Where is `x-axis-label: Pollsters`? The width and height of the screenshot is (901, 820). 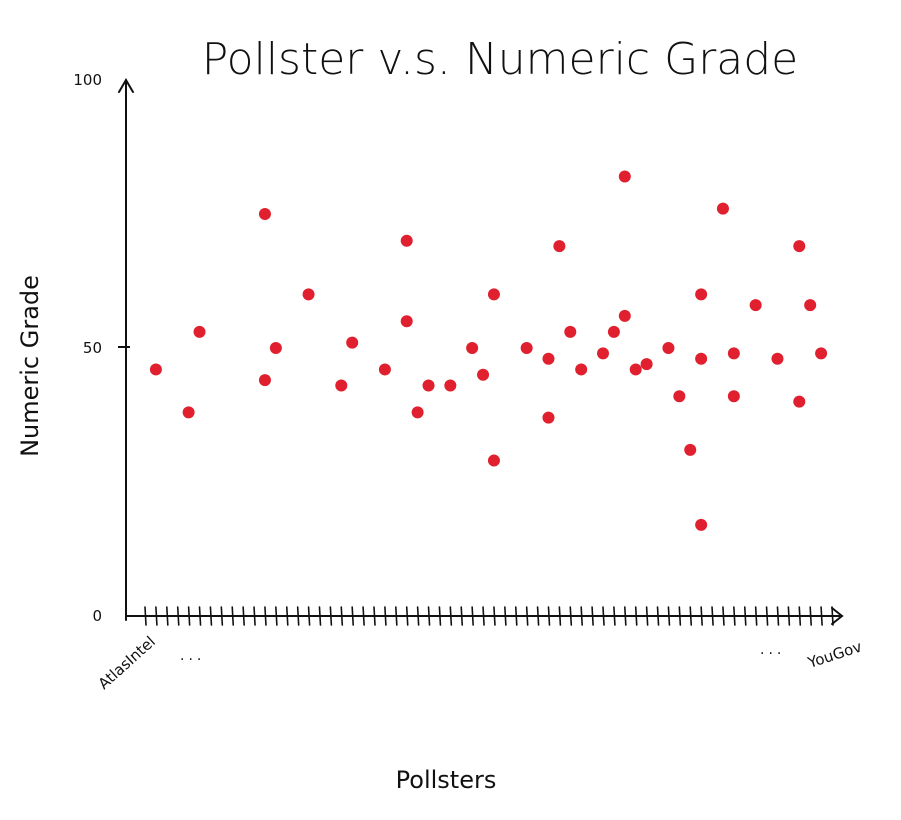
x-axis-label: Pollsters is located at coordinates (446, 780).